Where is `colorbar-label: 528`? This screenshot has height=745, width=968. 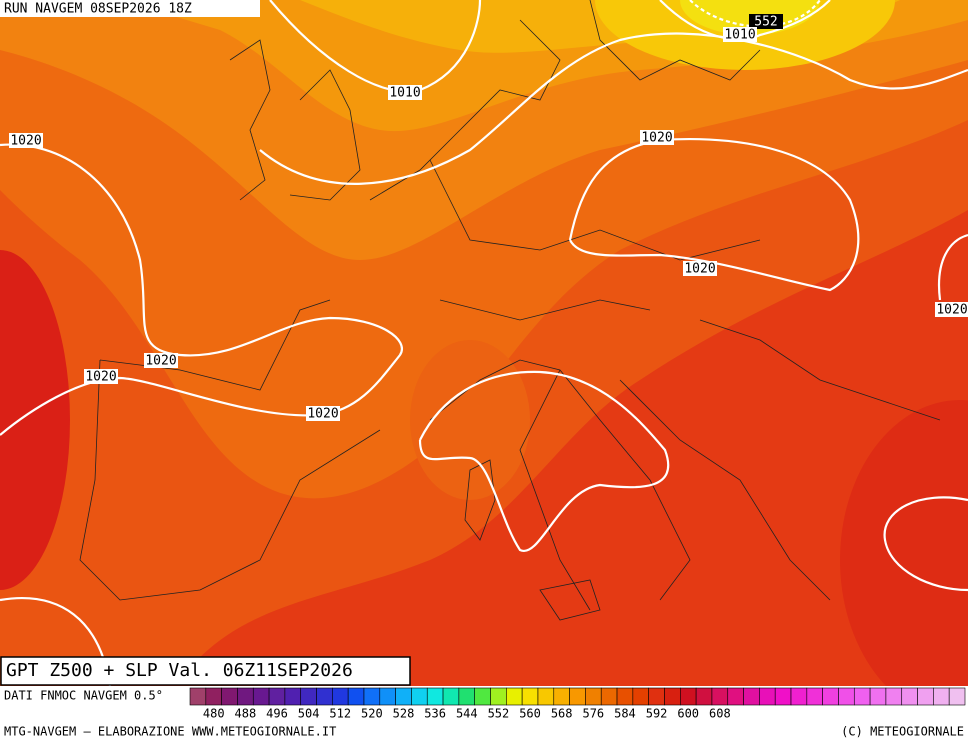 colorbar-label: 528 is located at coordinates (404, 714).